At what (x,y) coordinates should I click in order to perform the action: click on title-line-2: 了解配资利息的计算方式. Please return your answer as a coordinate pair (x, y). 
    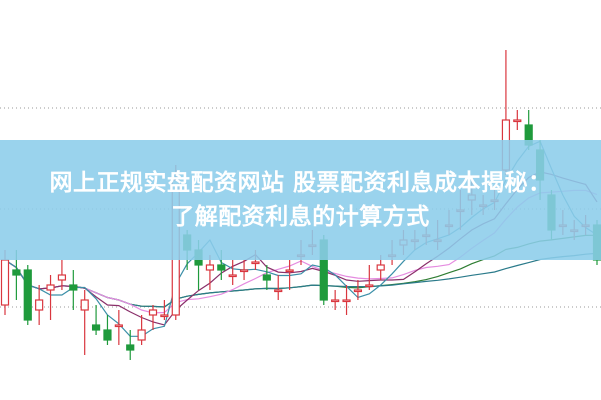
    Looking at the image, I should click on (300, 217).